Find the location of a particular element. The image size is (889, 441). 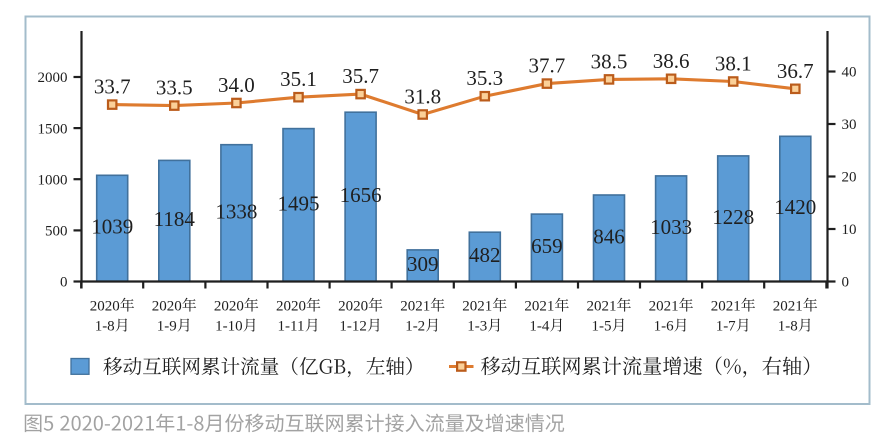

svg-text: 1000 is located at coordinates (53, 180).